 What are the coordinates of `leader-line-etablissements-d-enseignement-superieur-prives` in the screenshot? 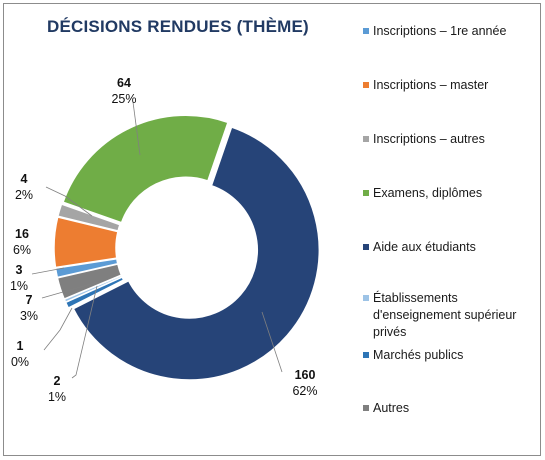 It's located at (58, 329).